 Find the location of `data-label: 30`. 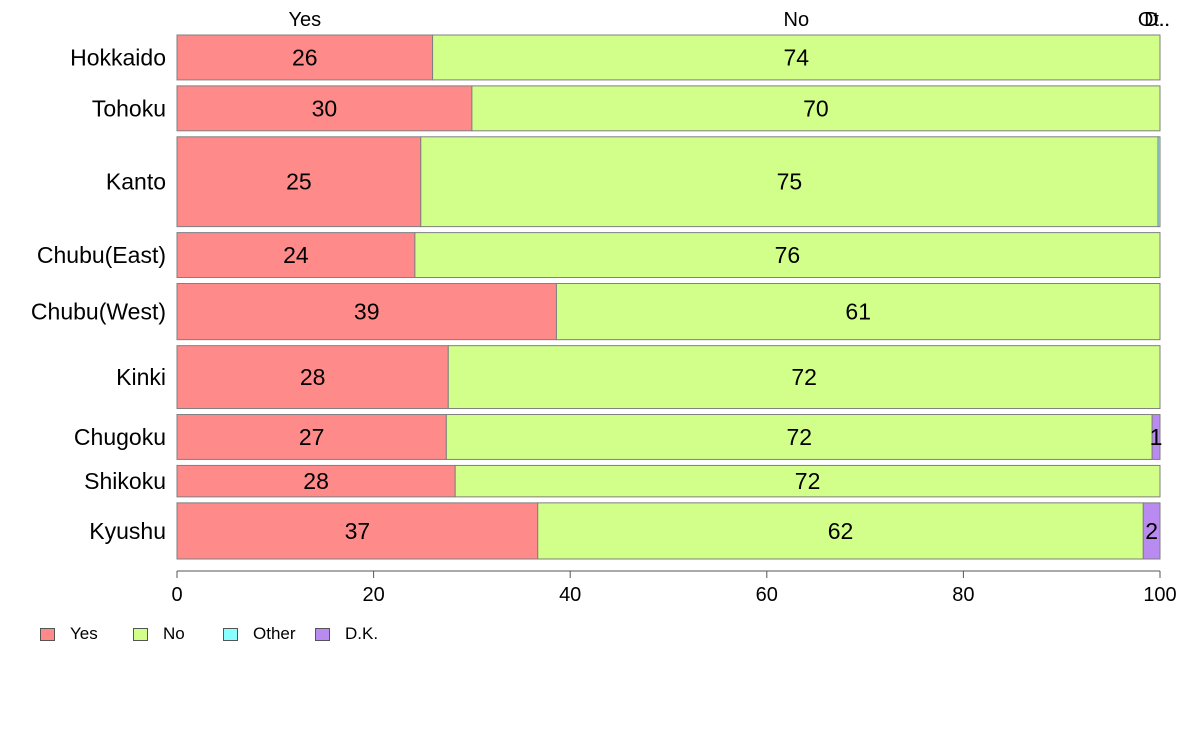

data-label: 30 is located at coordinates (325, 108).